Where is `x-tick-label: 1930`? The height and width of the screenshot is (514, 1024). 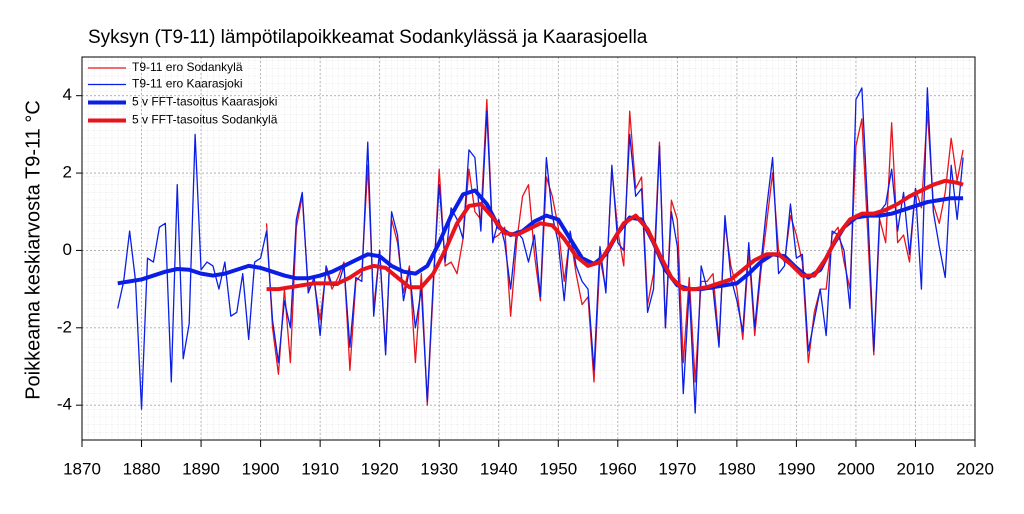
x-tick-label: 1930 is located at coordinates (439, 468).